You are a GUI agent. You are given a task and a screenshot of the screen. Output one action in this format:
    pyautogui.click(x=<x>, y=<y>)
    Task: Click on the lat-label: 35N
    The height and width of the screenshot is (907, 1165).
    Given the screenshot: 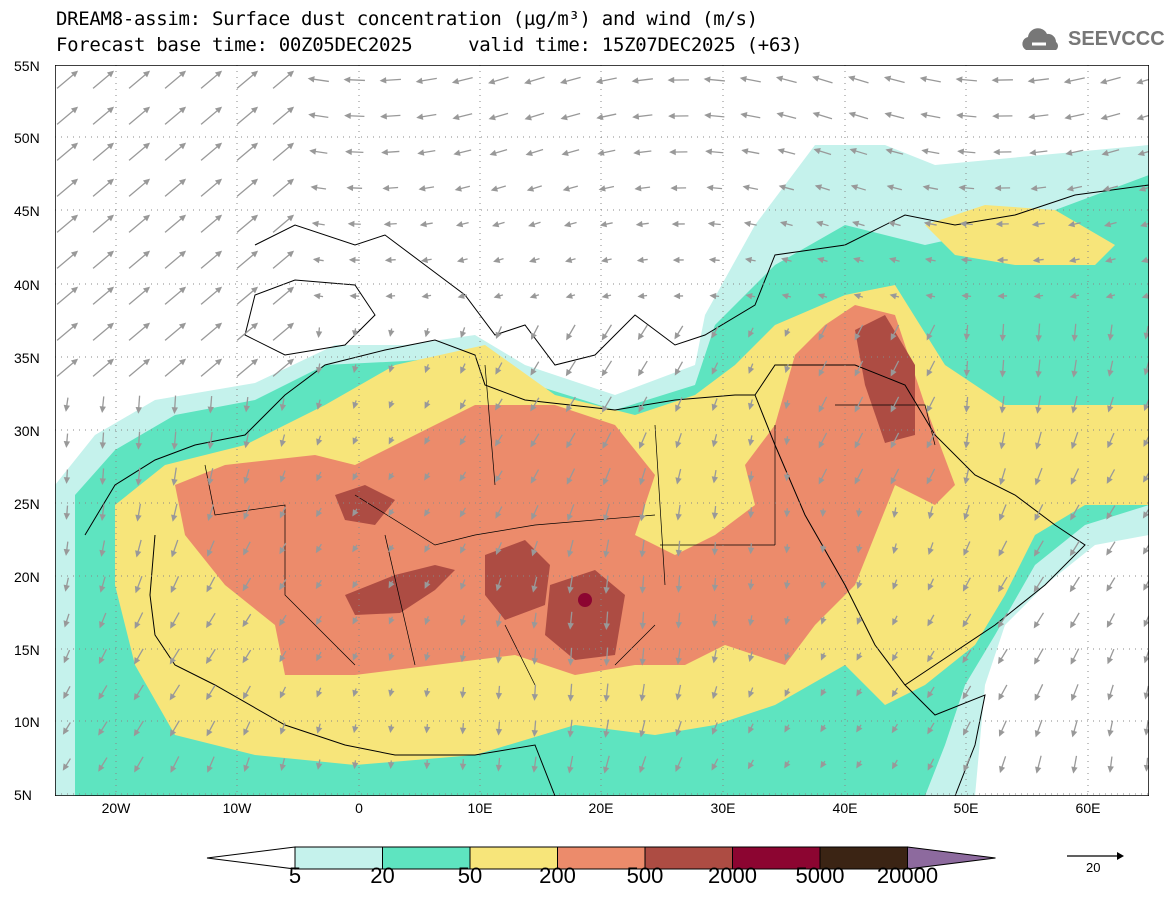 What is the action you would take?
    pyautogui.click(x=27, y=358)
    